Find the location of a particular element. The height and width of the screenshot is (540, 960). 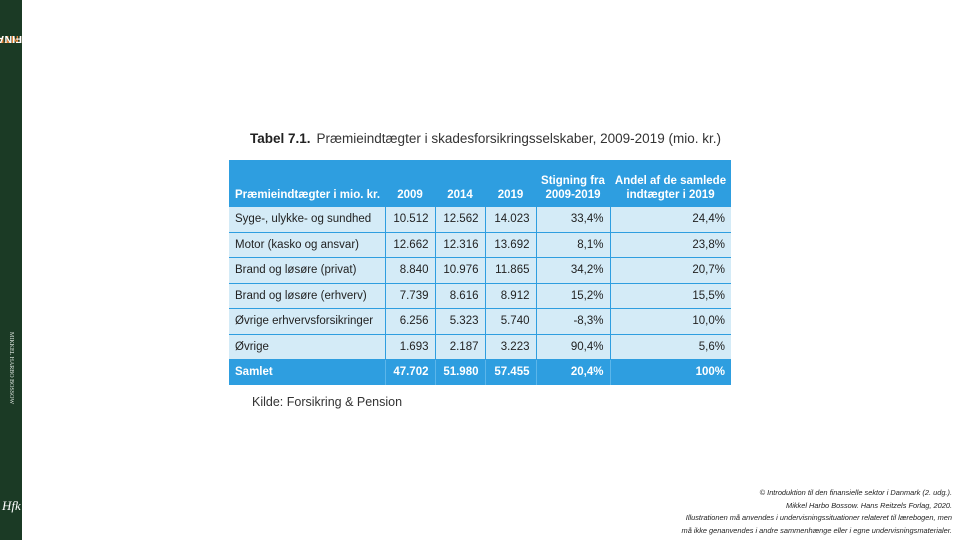

book-author-vertical: MIKKEL HARBO BOSSOW is located at coordinates (11, 377).